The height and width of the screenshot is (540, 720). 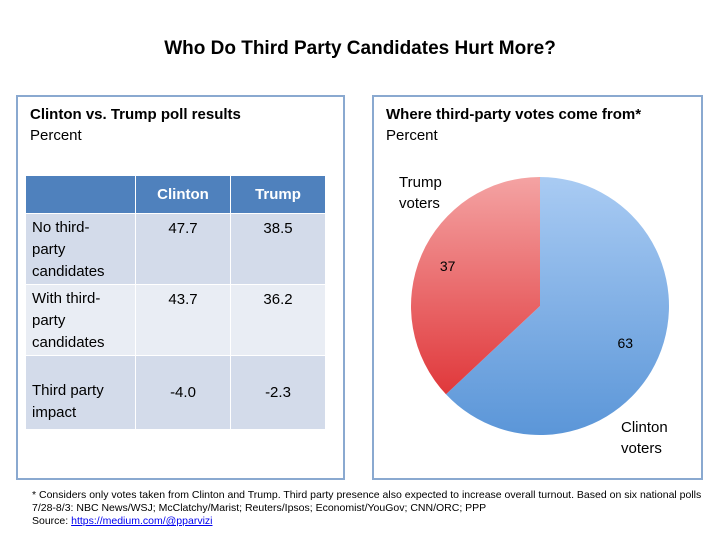 I want to click on trump-value: 36.2, so click(x=278, y=320).